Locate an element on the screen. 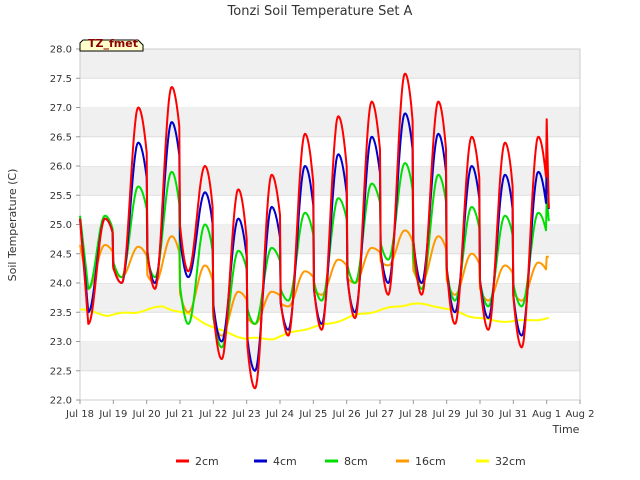 The image size is (640, 480). y-tick-label: 26.0 is located at coordinates (61, 167).